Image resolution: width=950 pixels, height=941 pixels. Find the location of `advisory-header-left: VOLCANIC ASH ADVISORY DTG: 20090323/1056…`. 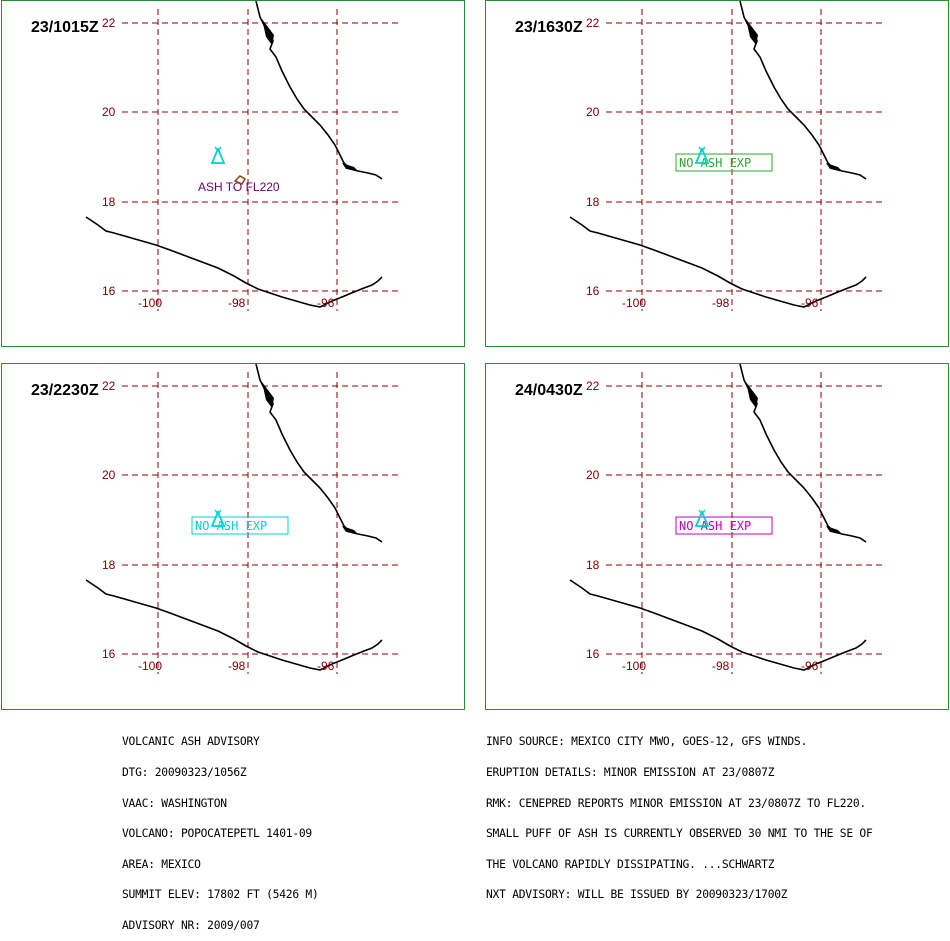

advisory-header-left: VOLCANIC ASH ADVISORY DTG: 20090323/1056… is located at coordinates (220, 829).